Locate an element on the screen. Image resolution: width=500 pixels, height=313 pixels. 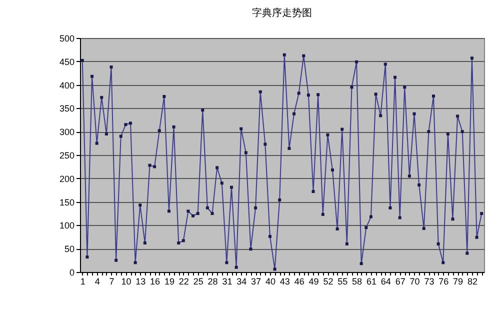
x-tick-label: 82 is located at coordinates (472, 281).